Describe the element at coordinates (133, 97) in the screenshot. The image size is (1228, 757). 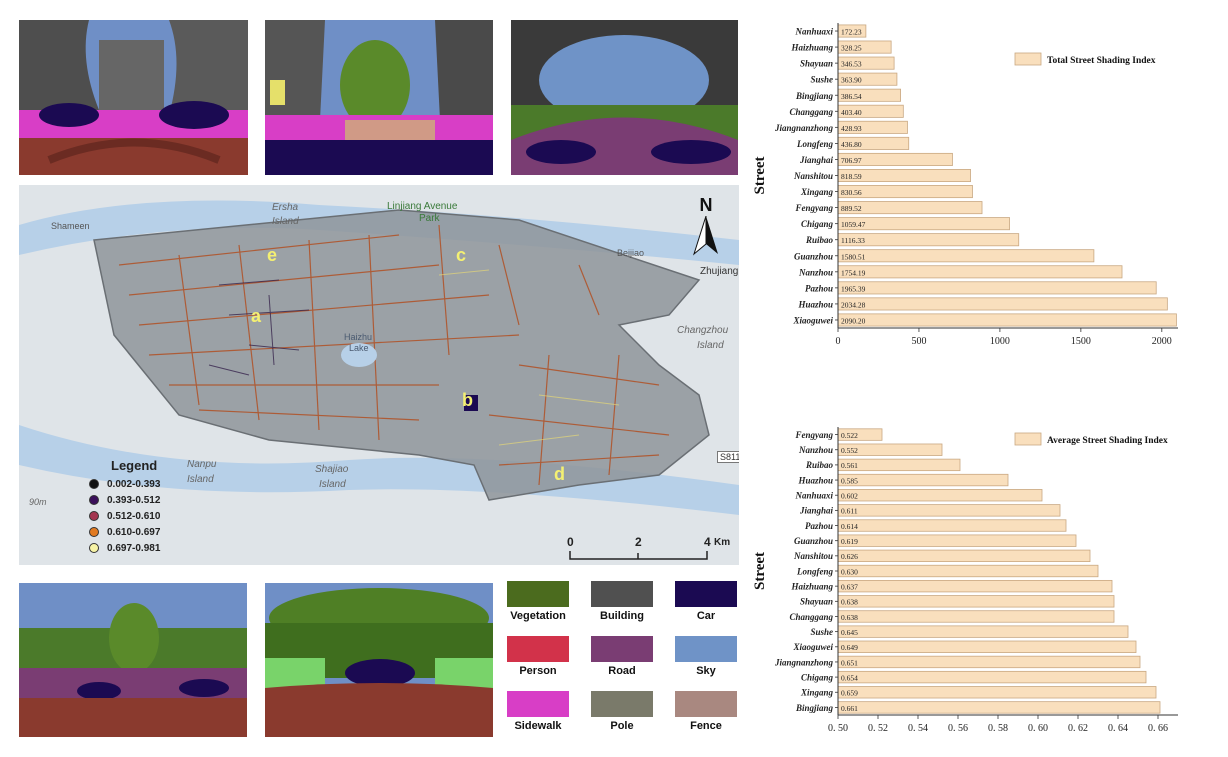
I see `panorama-a: a` at that location.